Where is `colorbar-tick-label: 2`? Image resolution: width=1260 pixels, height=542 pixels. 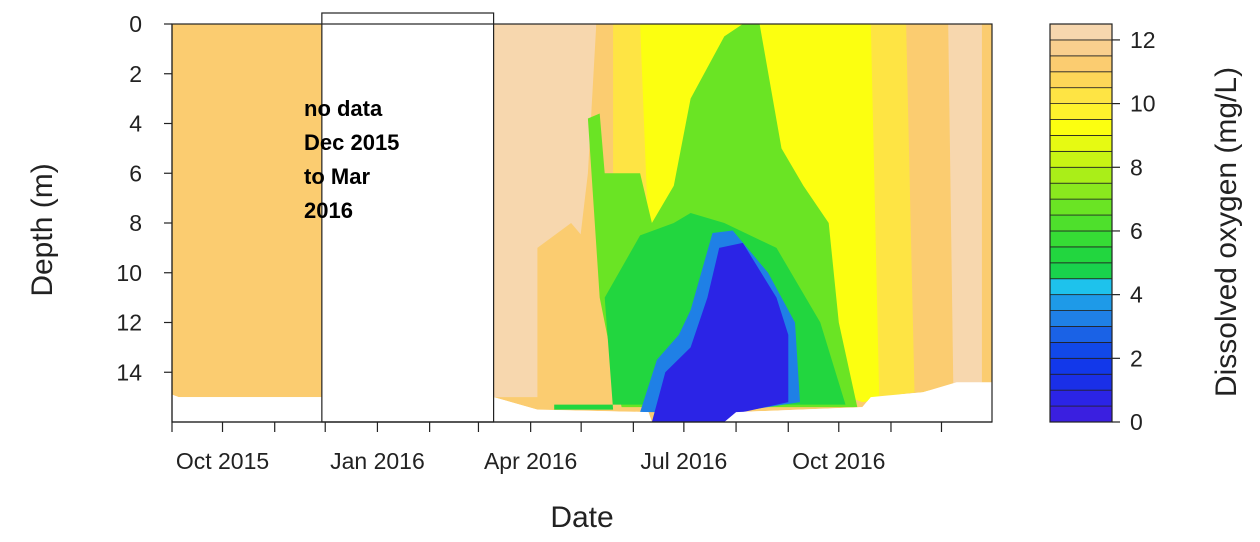
colorbar-tick-label: 2 is located at coordinates (1136, 358).